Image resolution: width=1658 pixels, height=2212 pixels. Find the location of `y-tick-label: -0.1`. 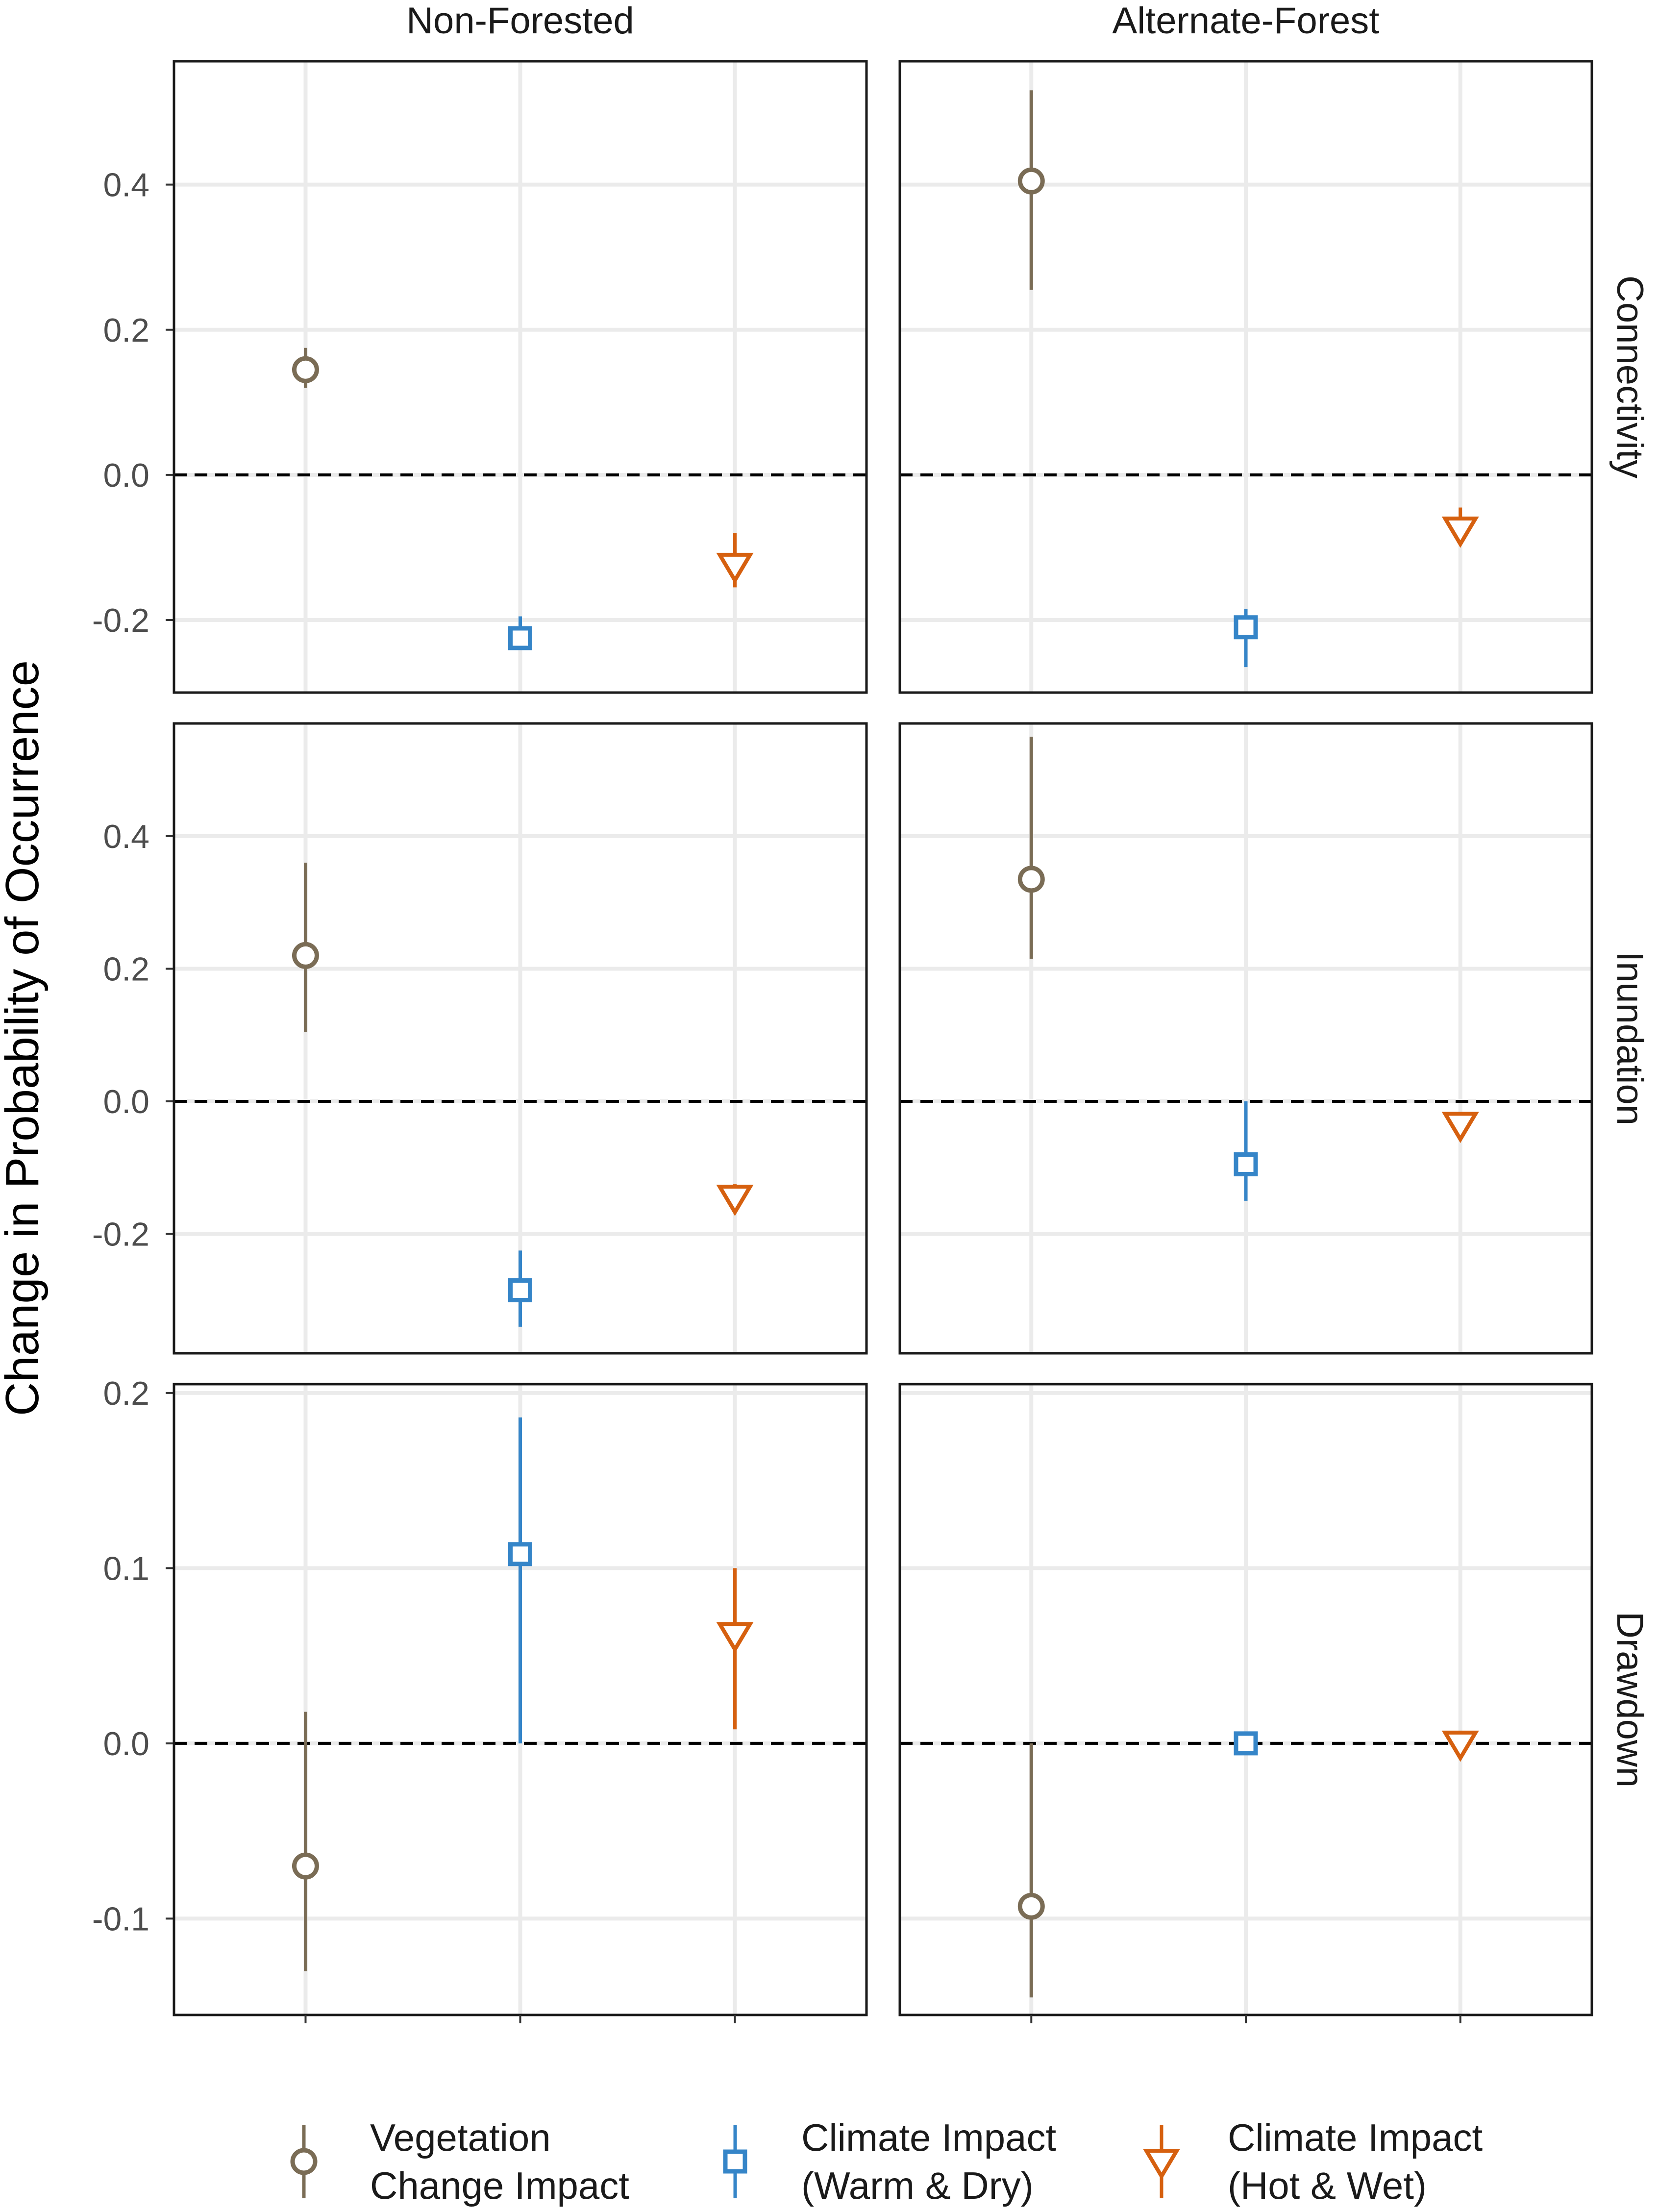

y-tick-label: -0.1 is located at coordinates (121, 1919).